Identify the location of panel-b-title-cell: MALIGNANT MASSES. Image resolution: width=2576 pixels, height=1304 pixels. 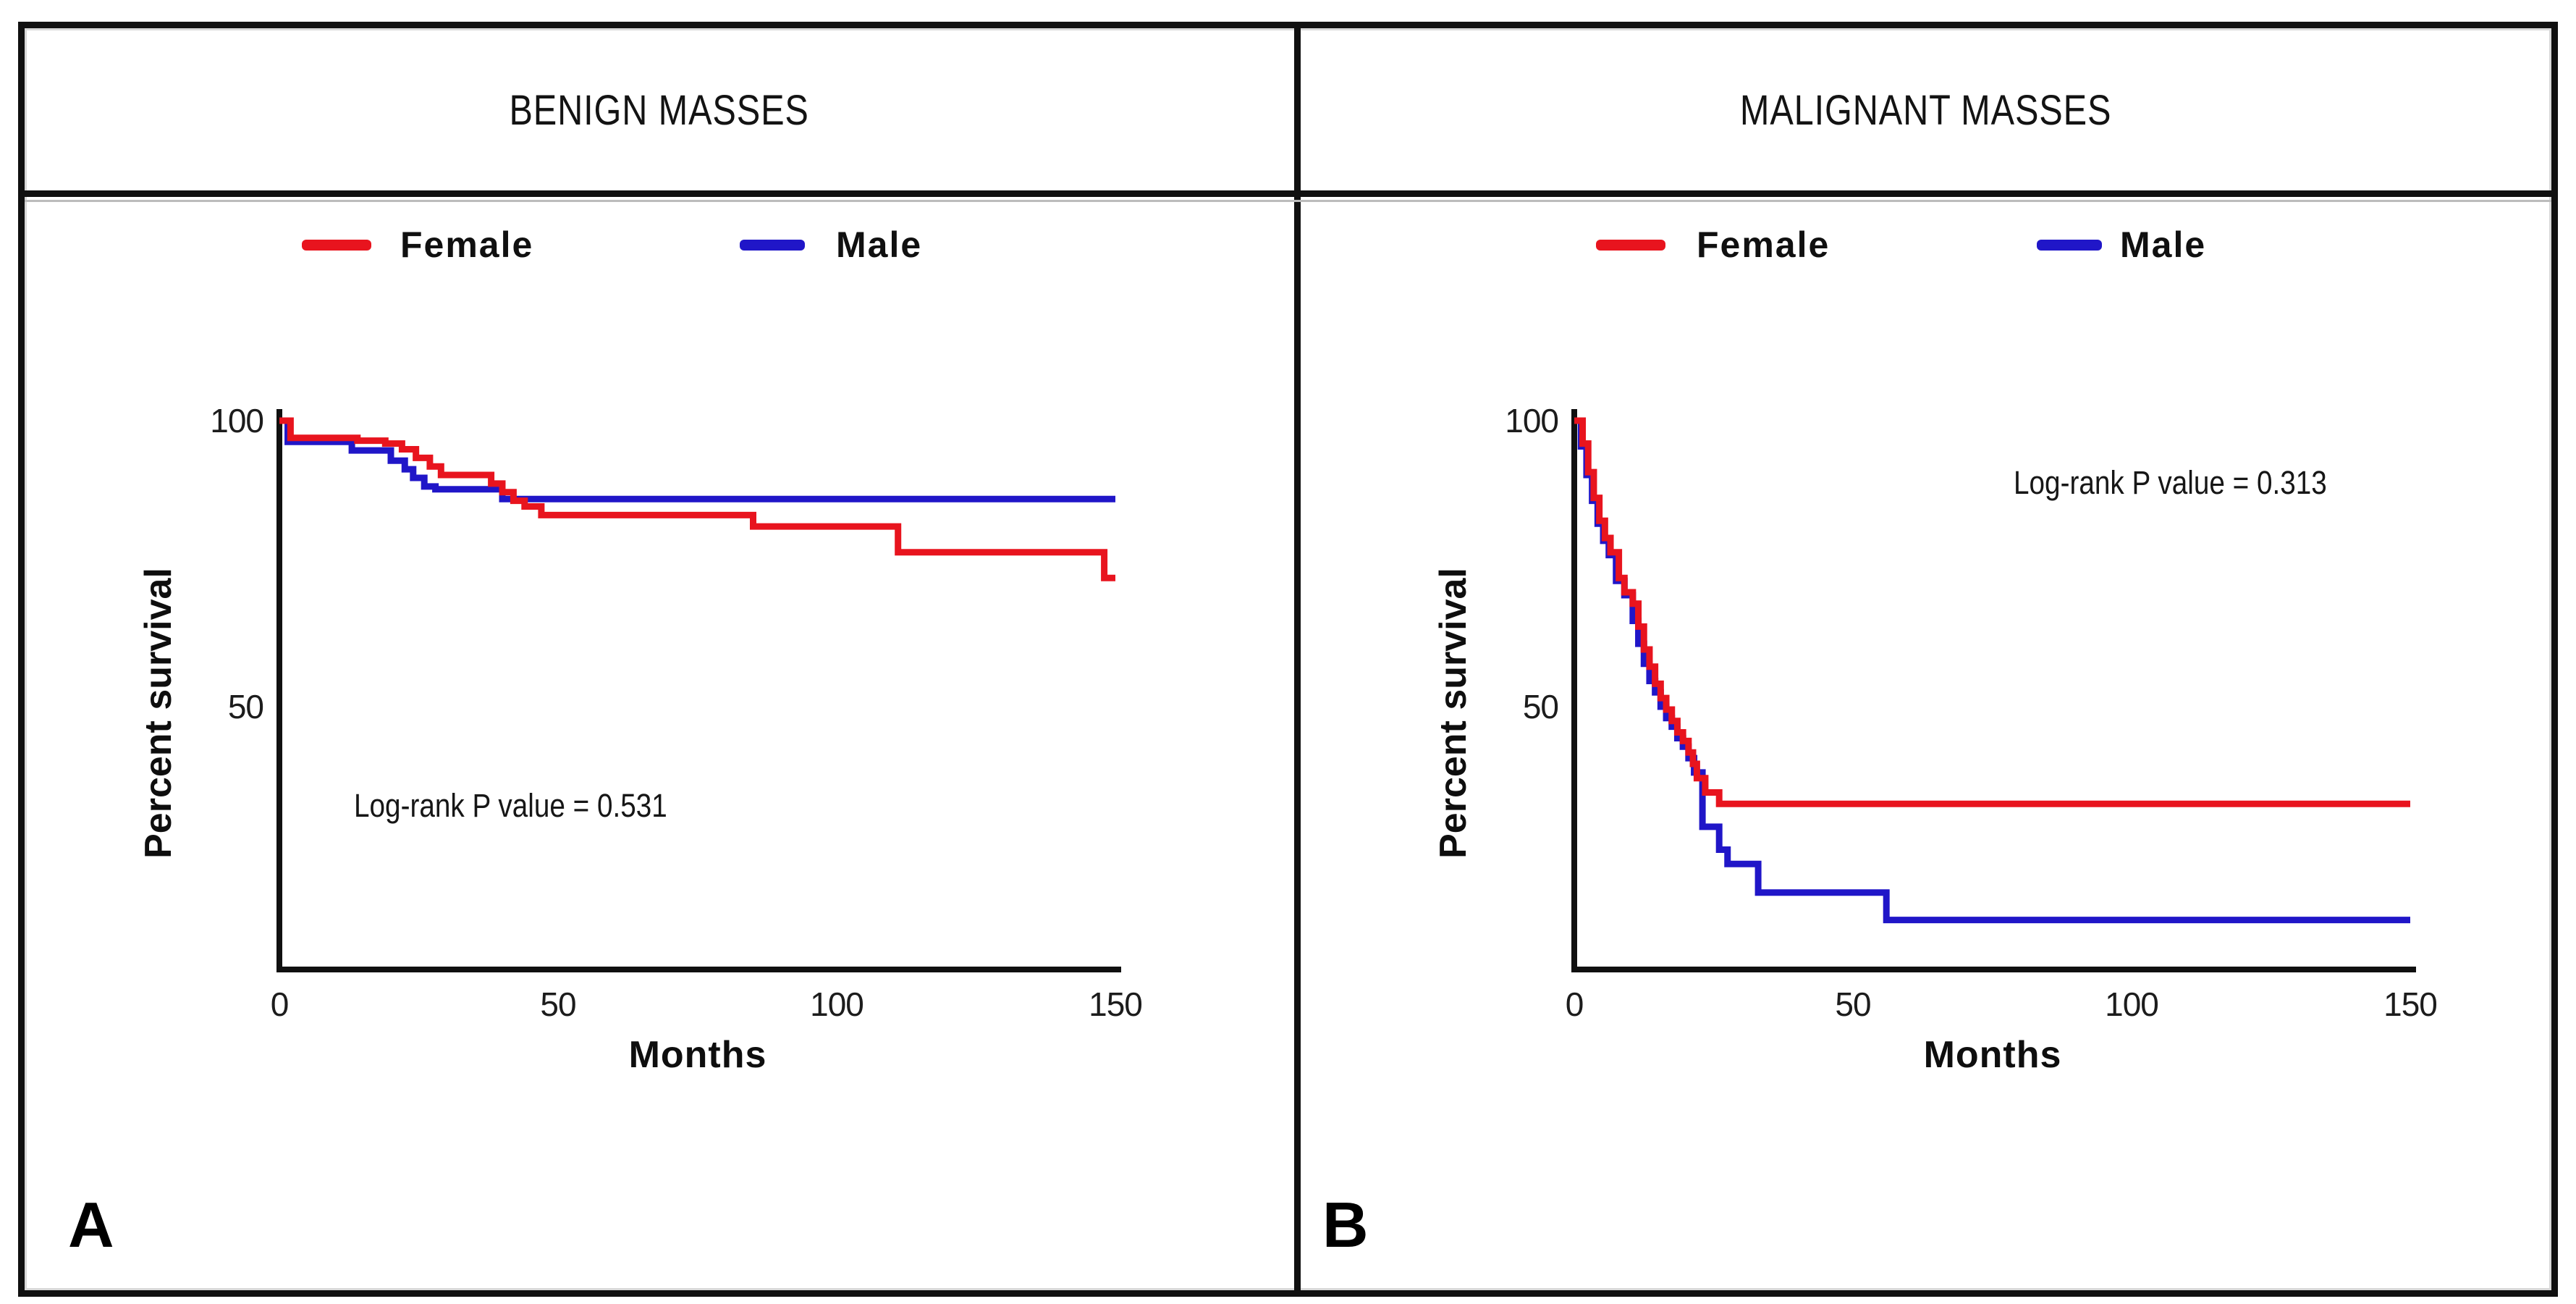
(1926, 110).